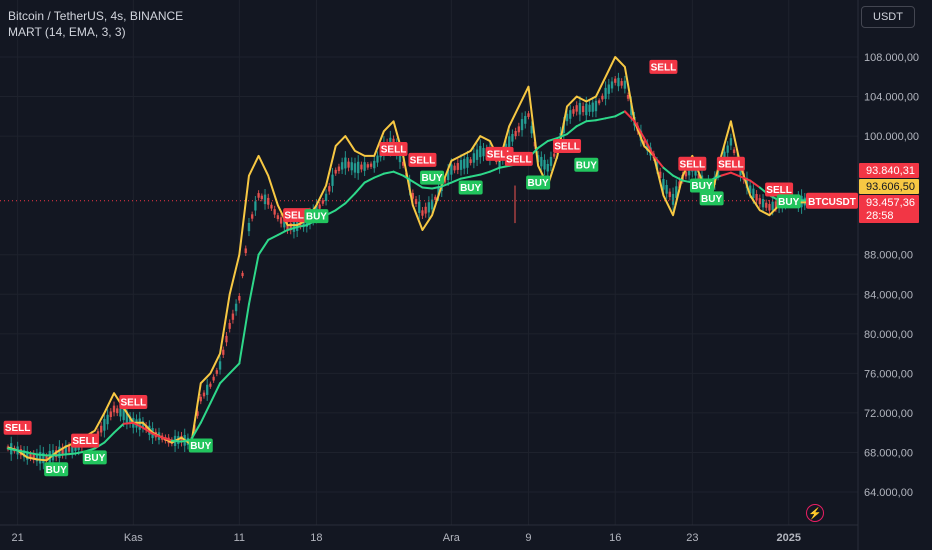 This screenshot has height=550, width=932. What do you see at coordinates (692, 538) in the screenshot?
I see `time-tick-label: 23` at bounding box center [692, 538].